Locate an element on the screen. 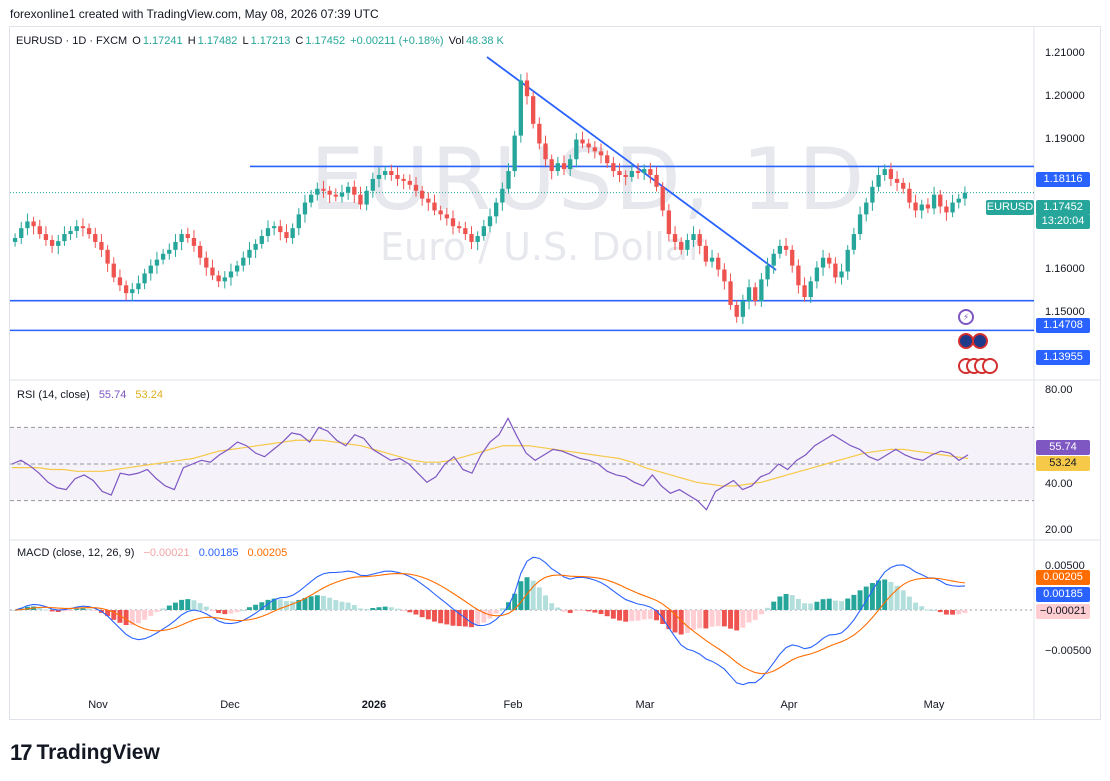 This screenshot has height=781, width=1110. lightning-icon: ⚡ is located at coordinates (966, 317).